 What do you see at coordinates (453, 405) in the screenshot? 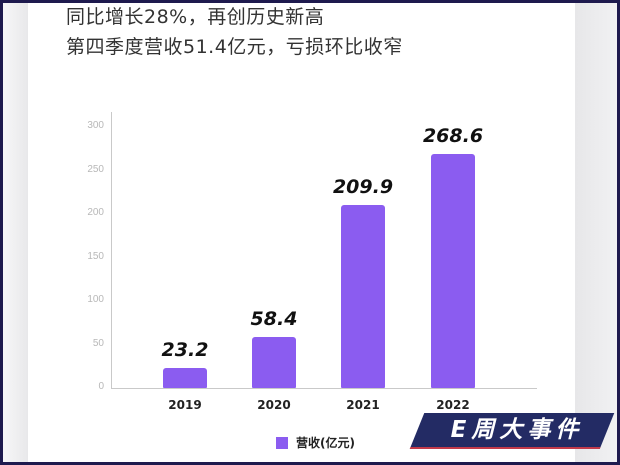
I see `x-tick-label: 2022` at bounding box center [453, 405].